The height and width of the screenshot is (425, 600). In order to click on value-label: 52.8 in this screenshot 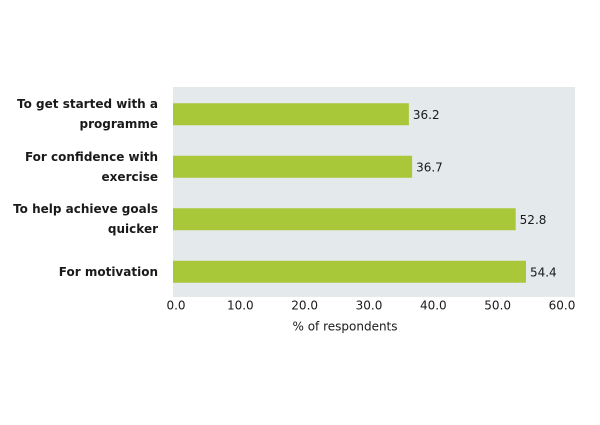, I will do `click(533, 220)`.